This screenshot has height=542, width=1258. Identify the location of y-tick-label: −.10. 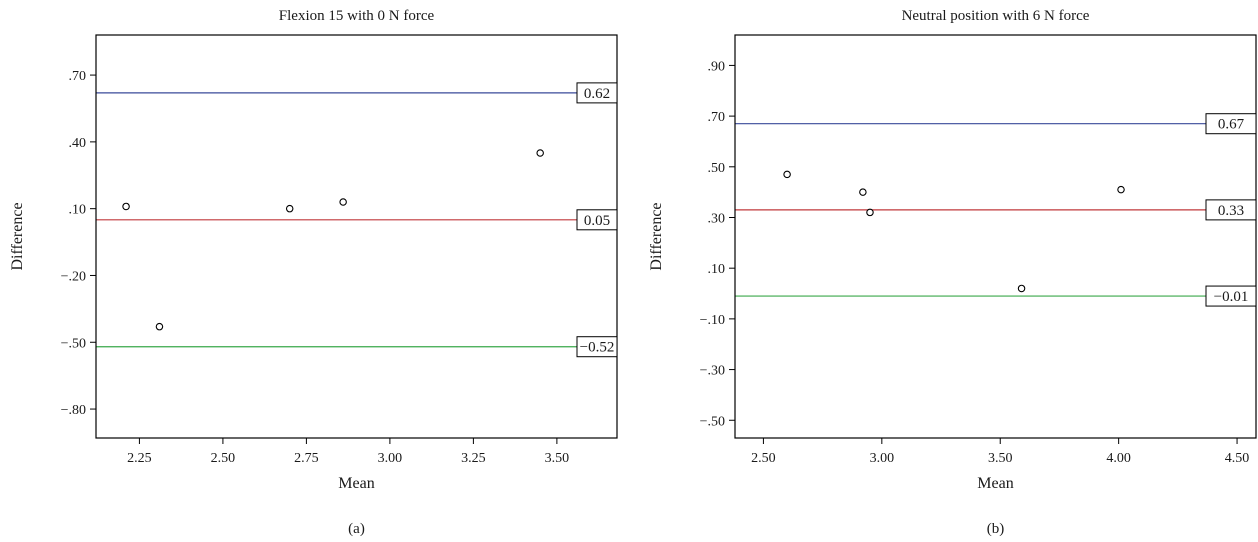
(712, 320).